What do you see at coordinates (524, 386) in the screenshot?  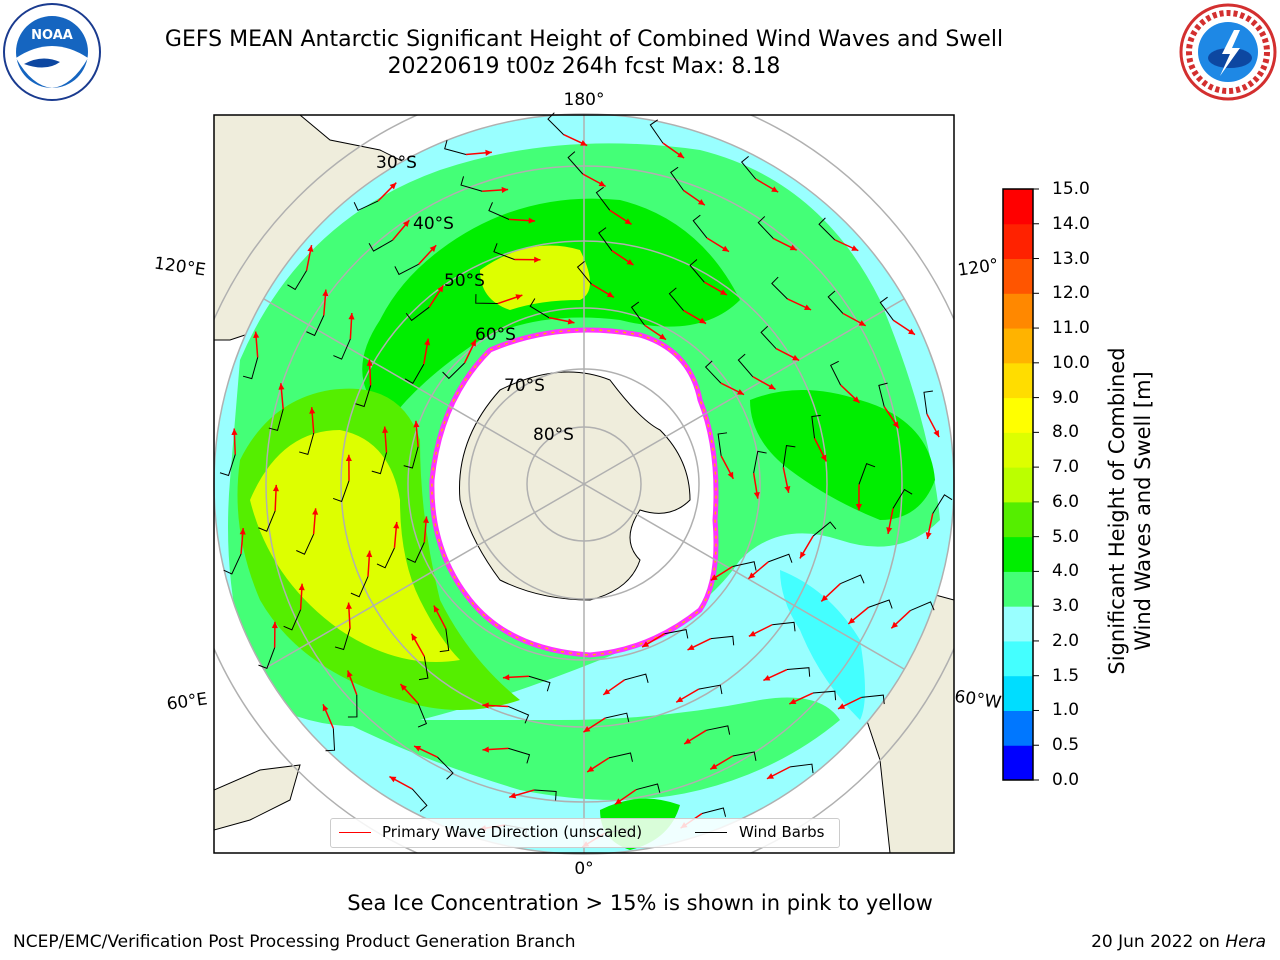 I see `lat-label-70s: 70°S` at bounding box center [524, 386].